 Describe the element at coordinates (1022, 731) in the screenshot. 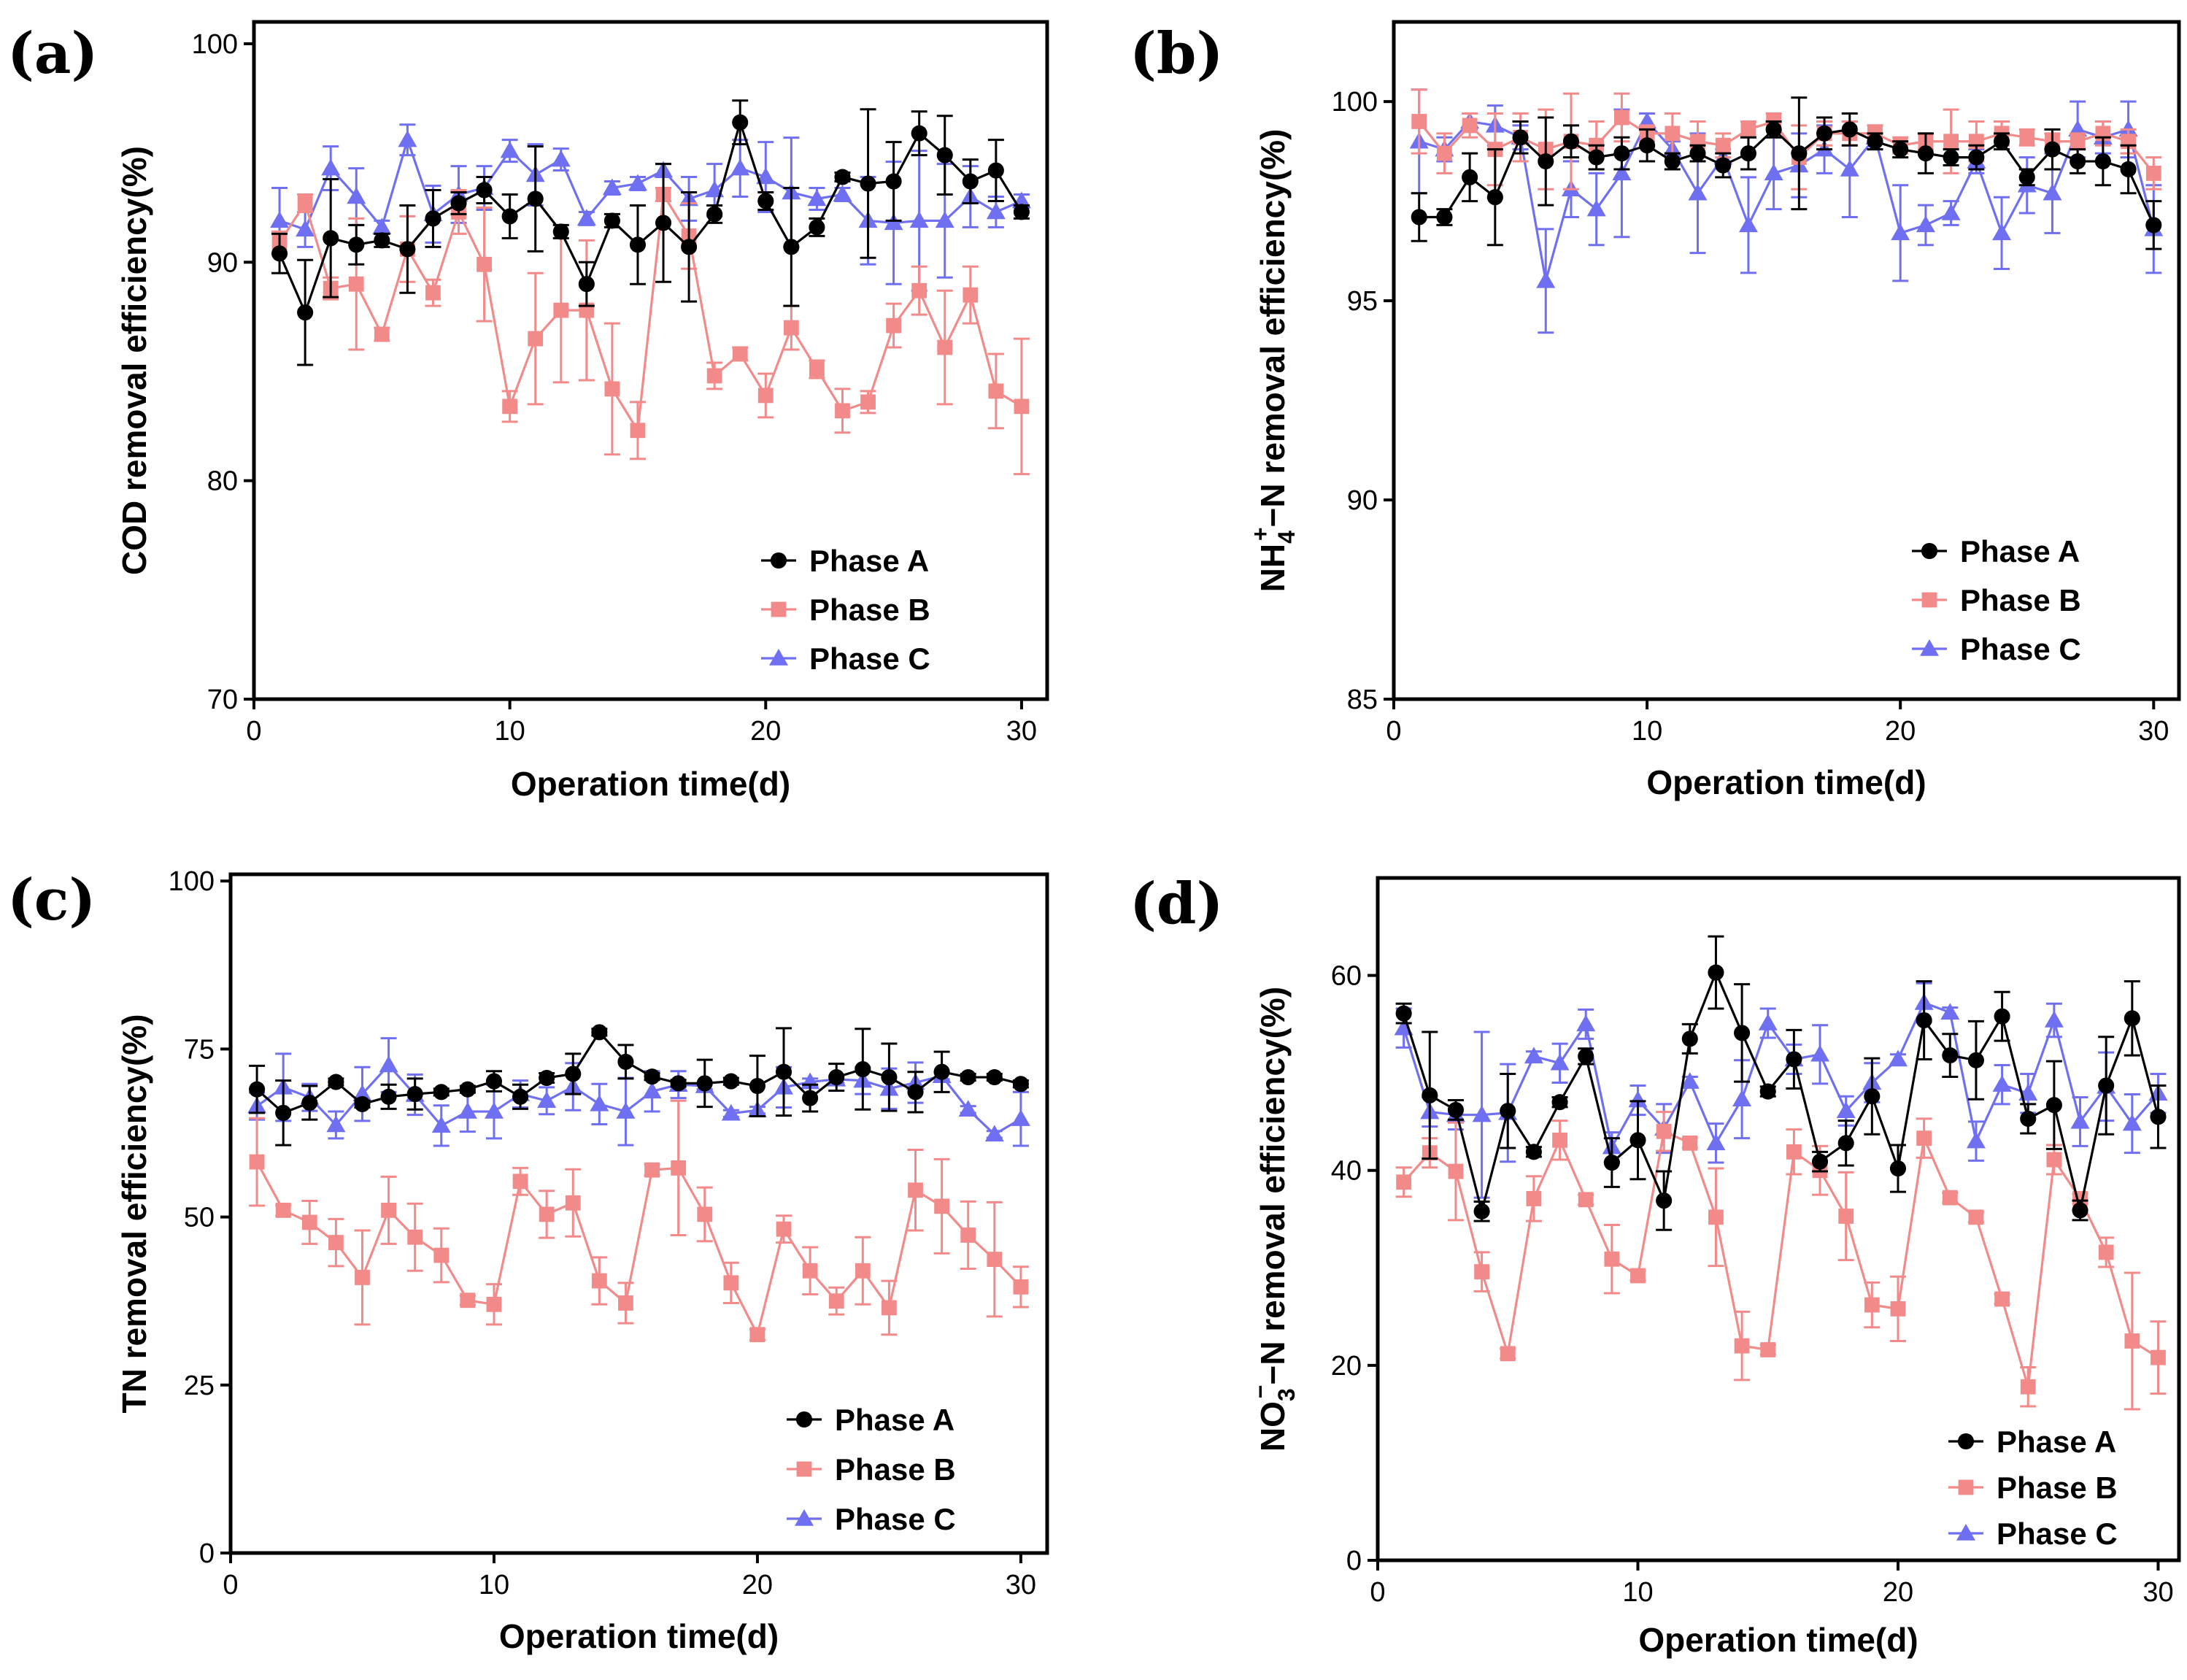

I see `x-tick-label: 30` at that location.